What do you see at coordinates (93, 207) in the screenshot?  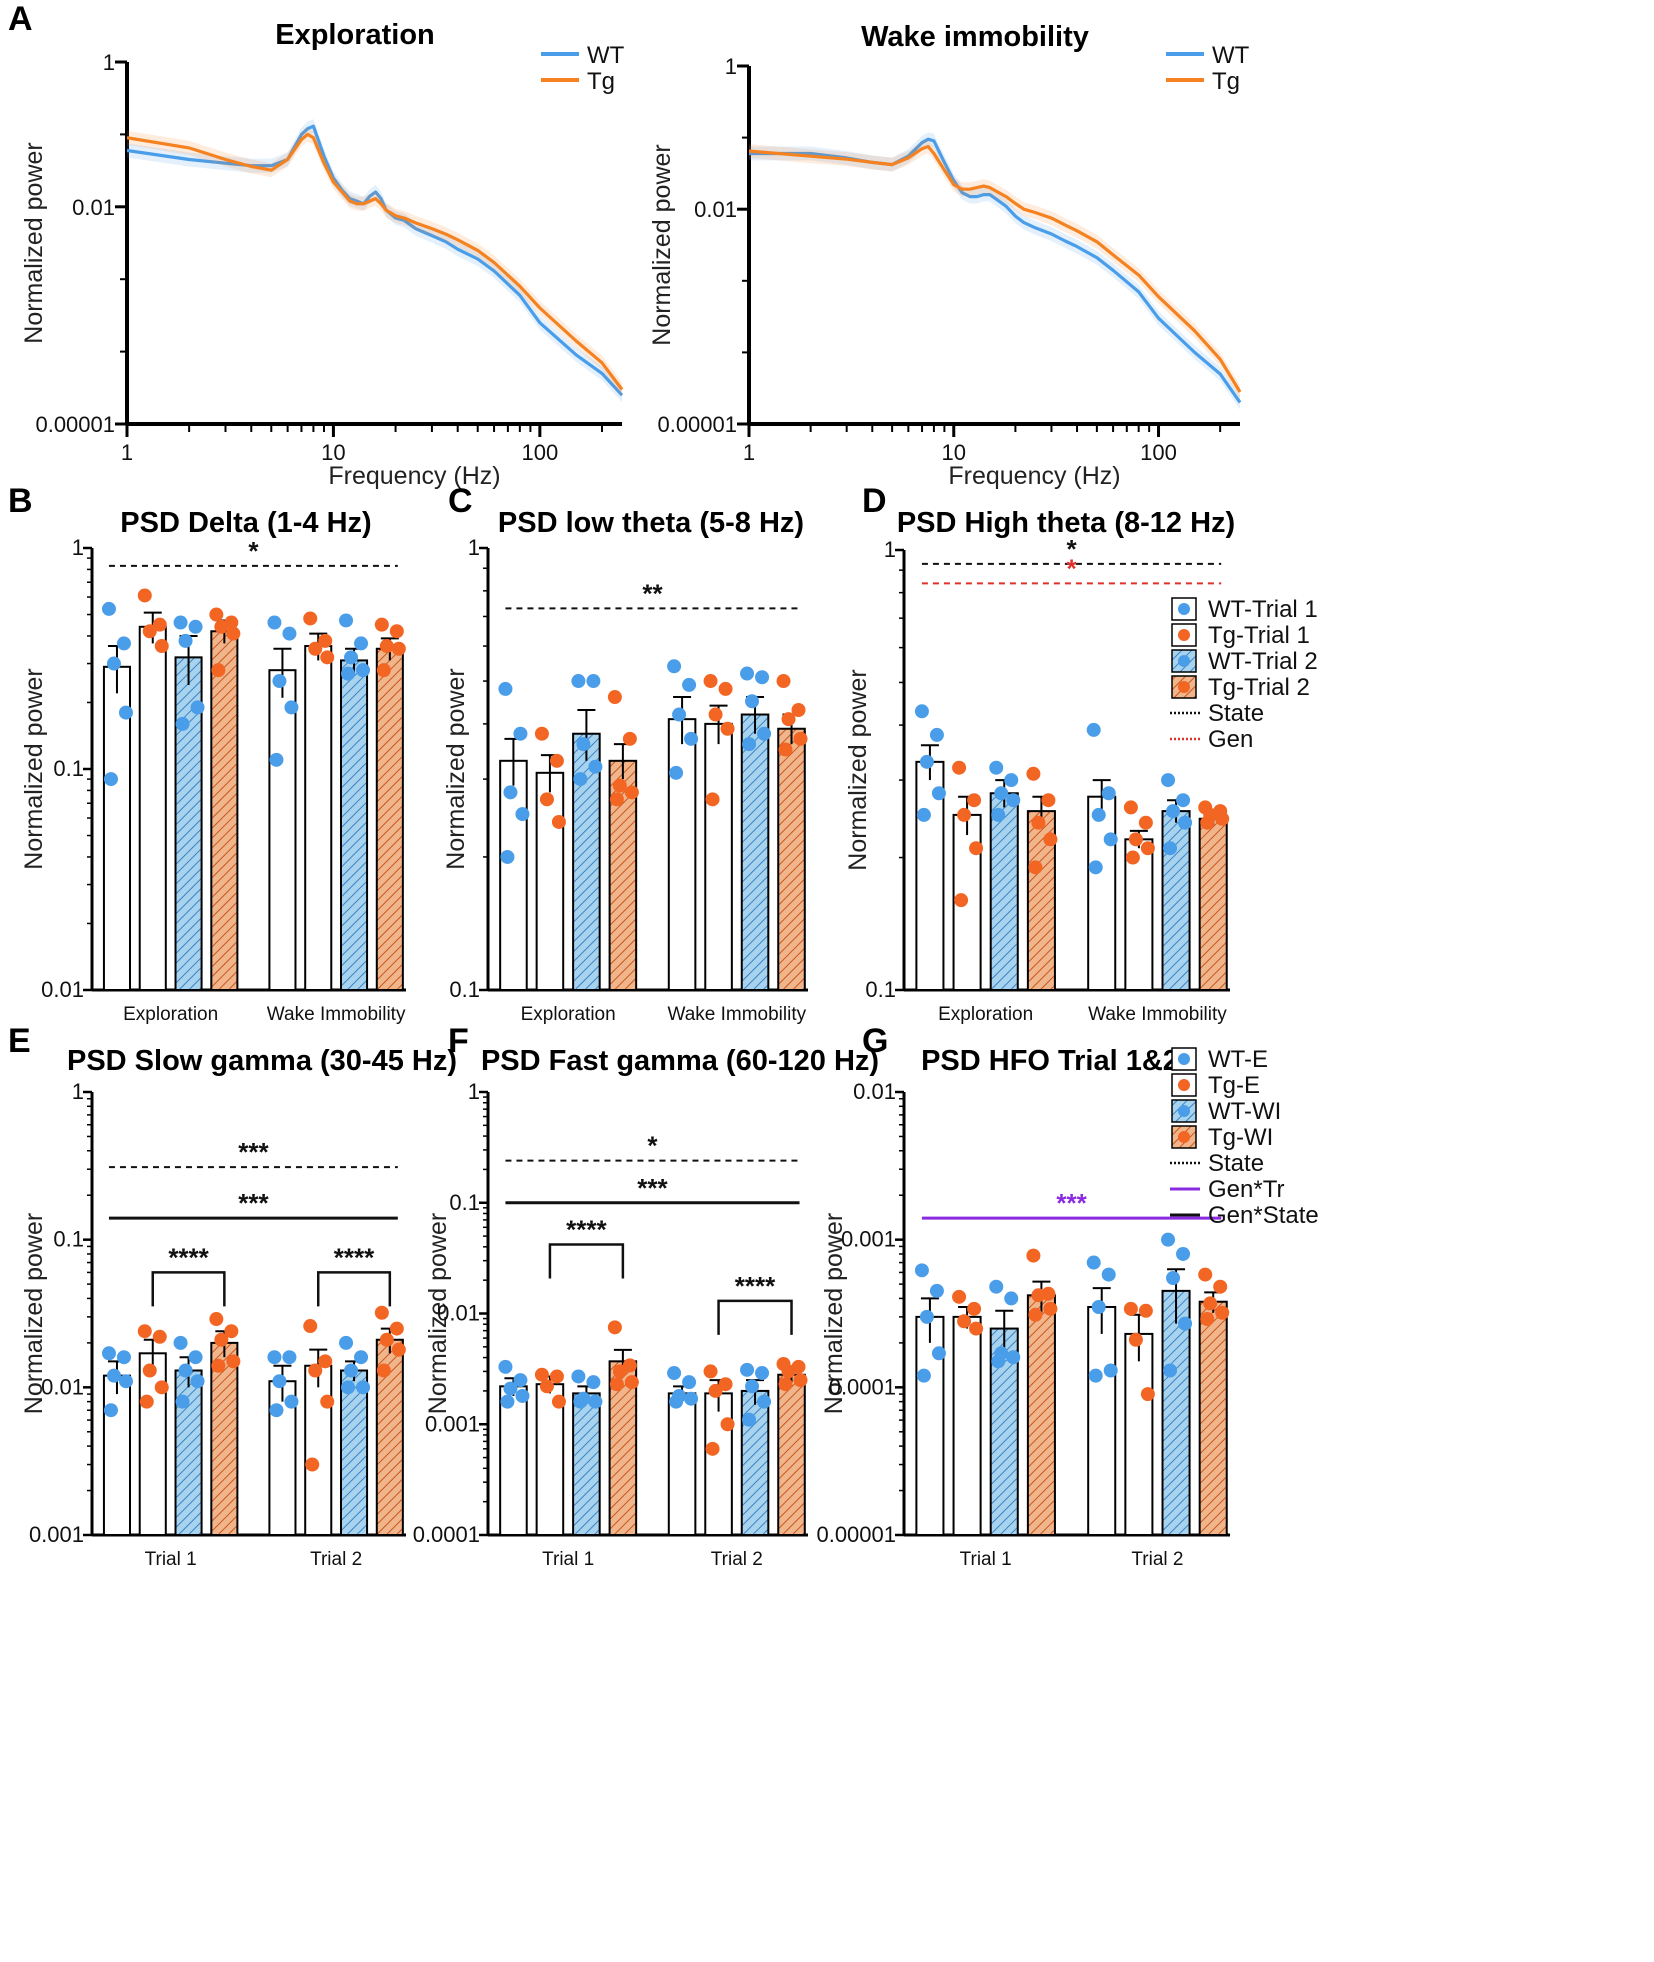 I see `y-tick-label: 0.01` at bounding box center [93, 207].